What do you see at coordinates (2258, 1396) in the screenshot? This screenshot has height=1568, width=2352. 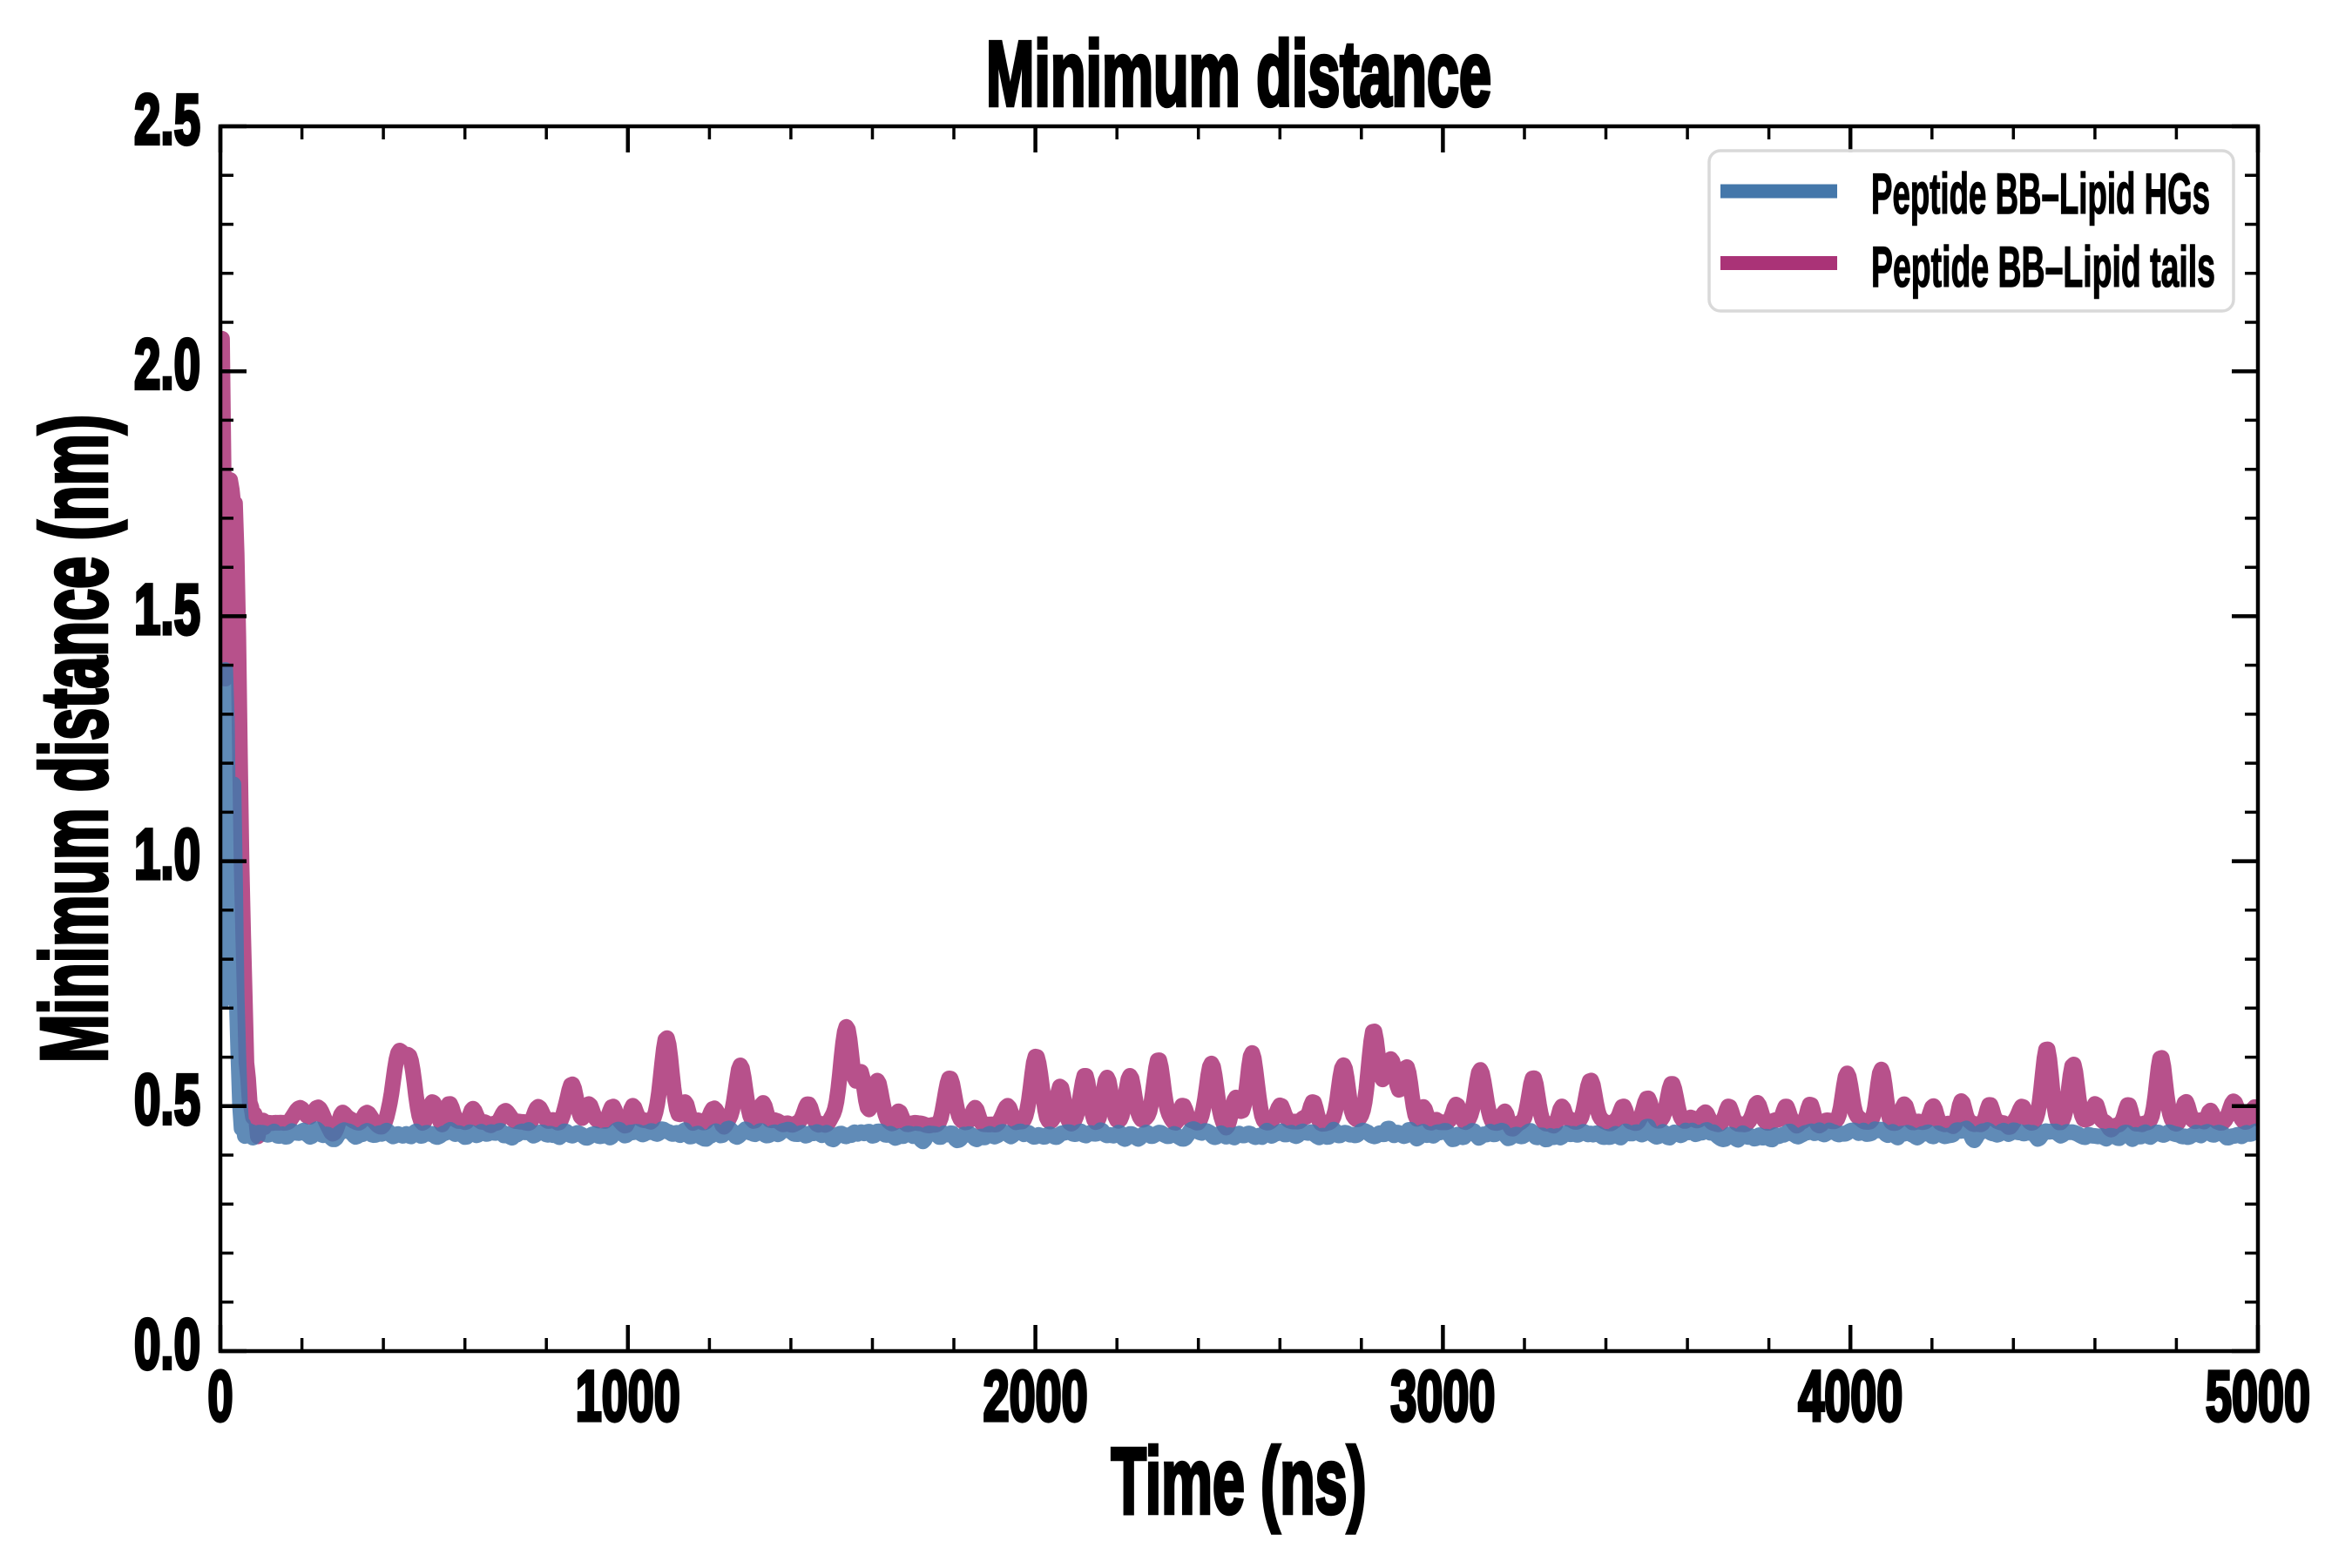 I see `svg-text: 5000` at bounding box center [2258, 1396].